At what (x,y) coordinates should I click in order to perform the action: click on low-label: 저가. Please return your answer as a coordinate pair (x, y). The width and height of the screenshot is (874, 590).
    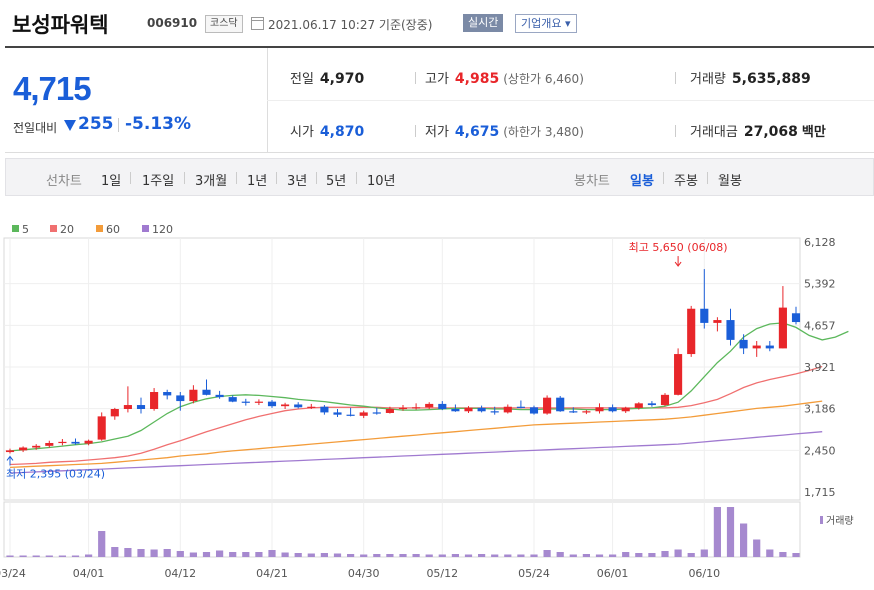
    Looking at the image, I should click on (437, 132).